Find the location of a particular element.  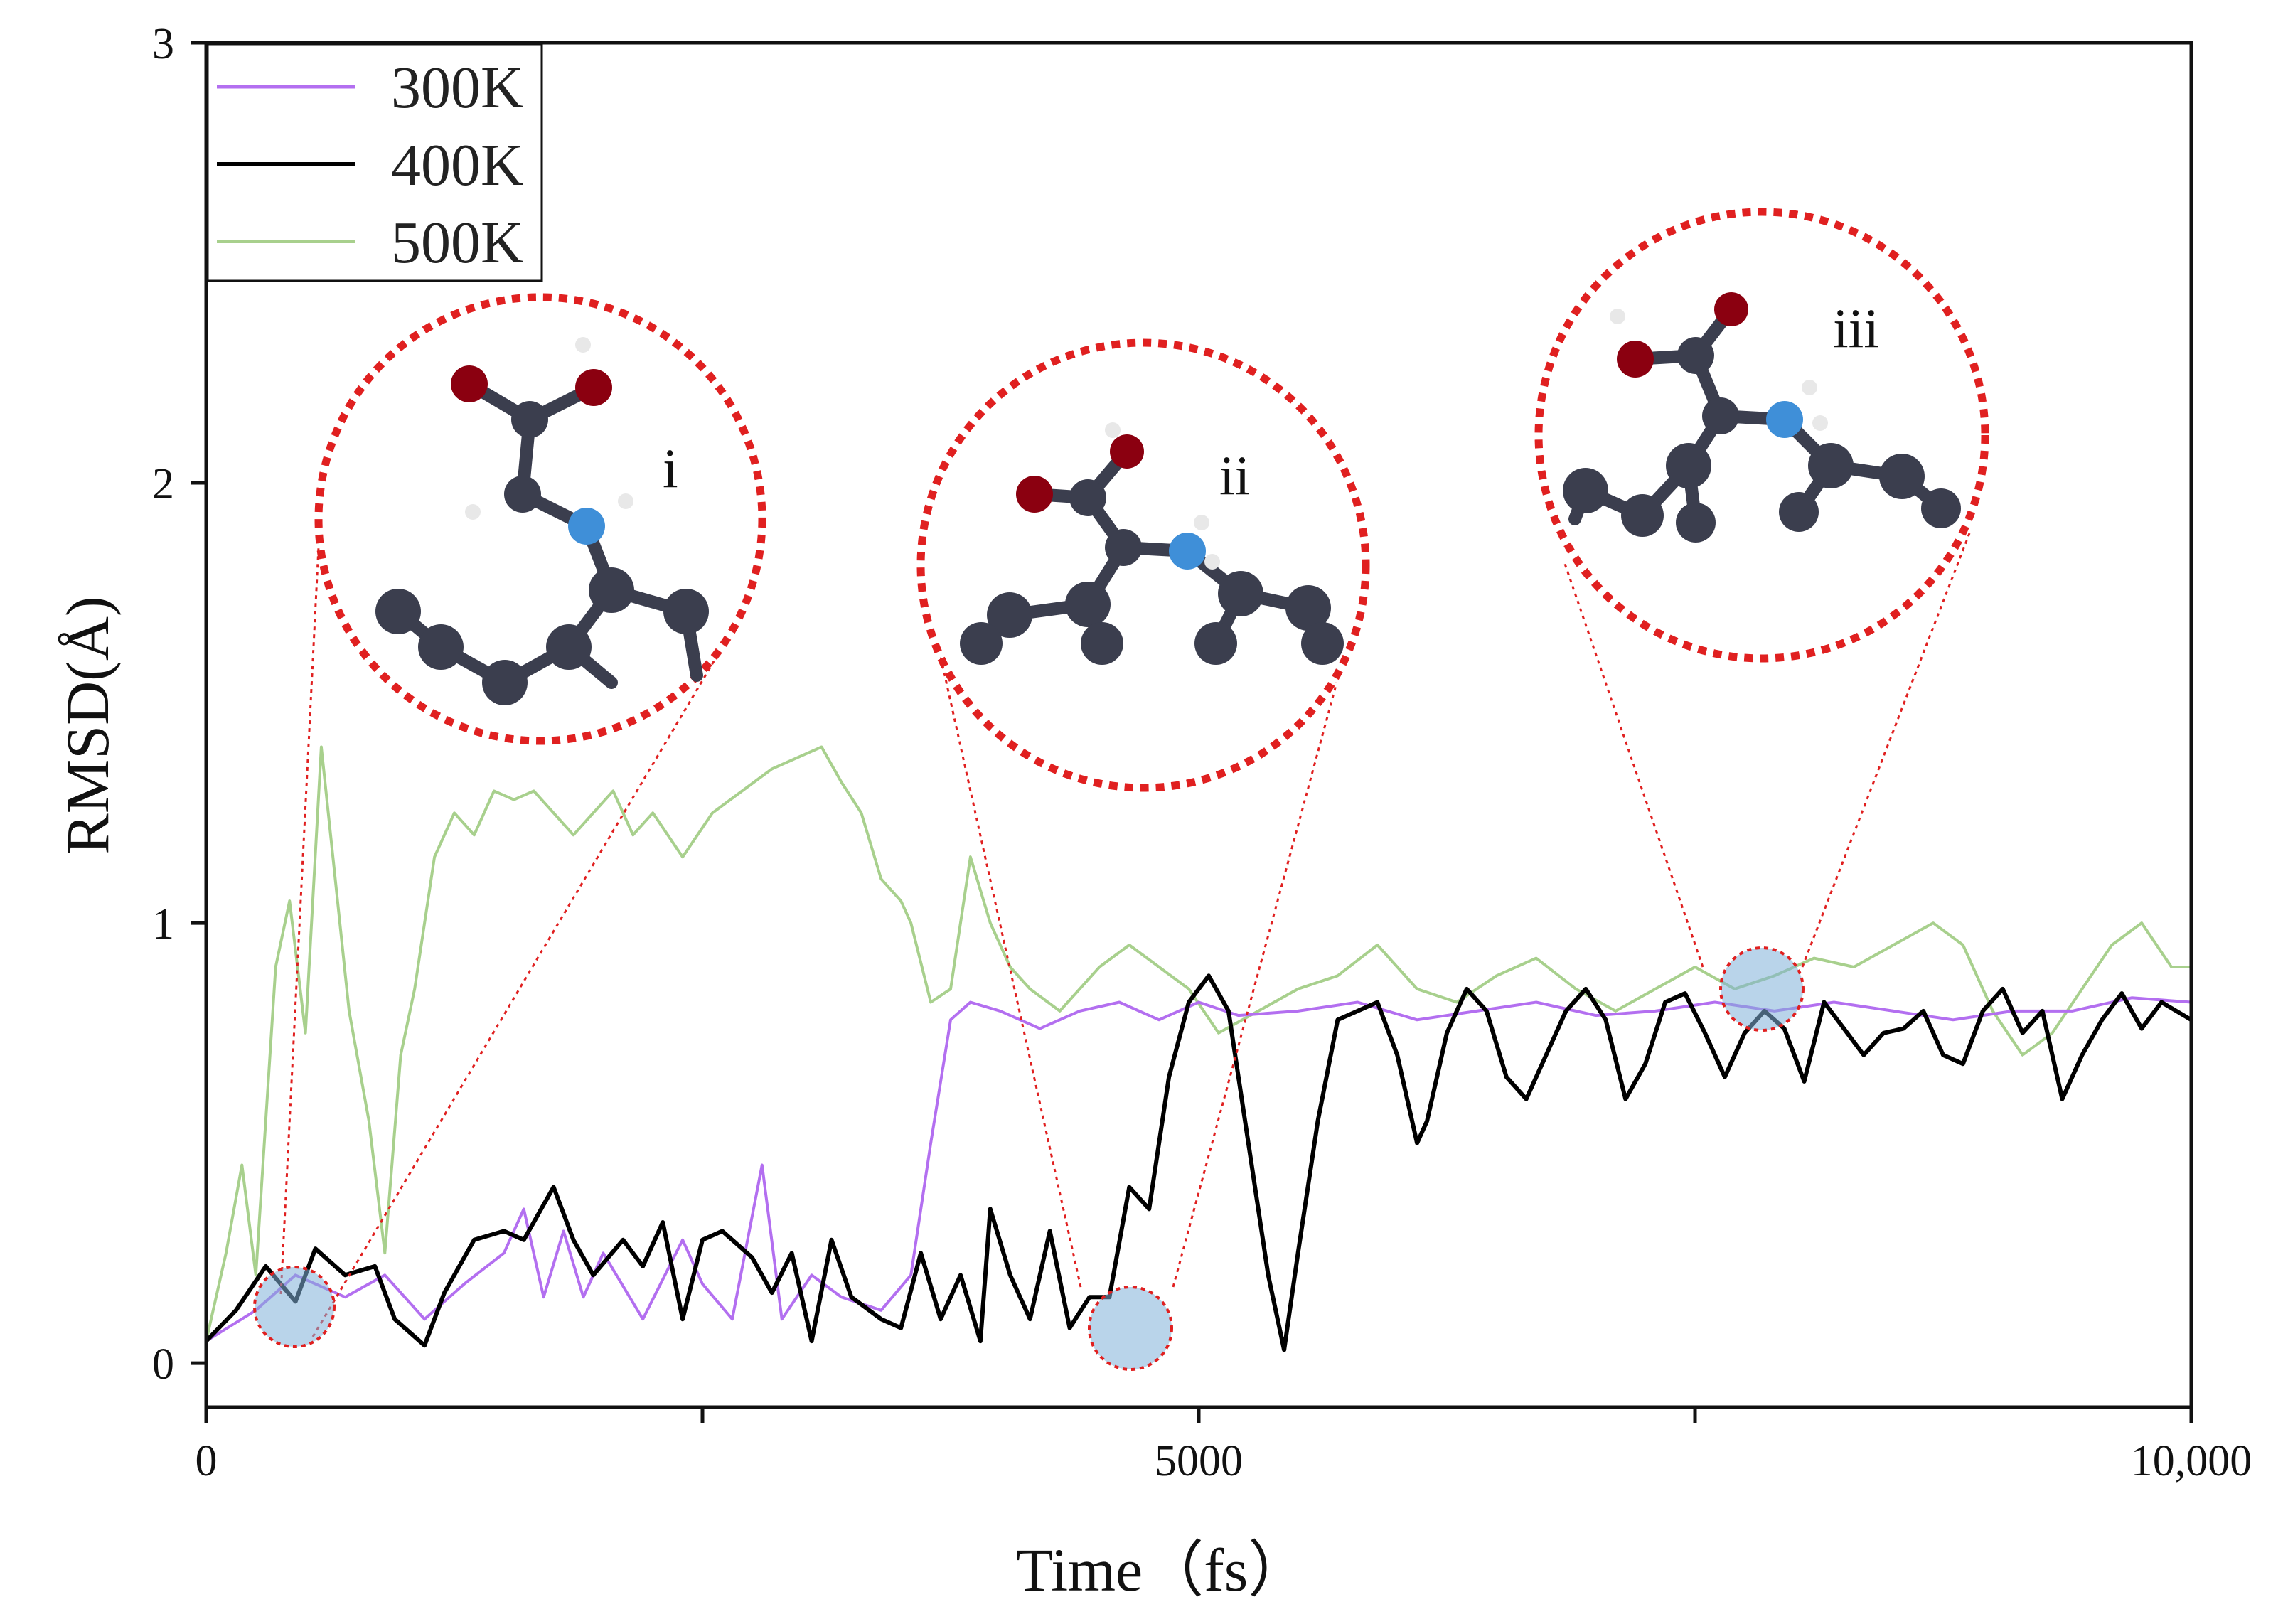

x-axis-title: Time（fs） is located at coordinates (1163, 1570).